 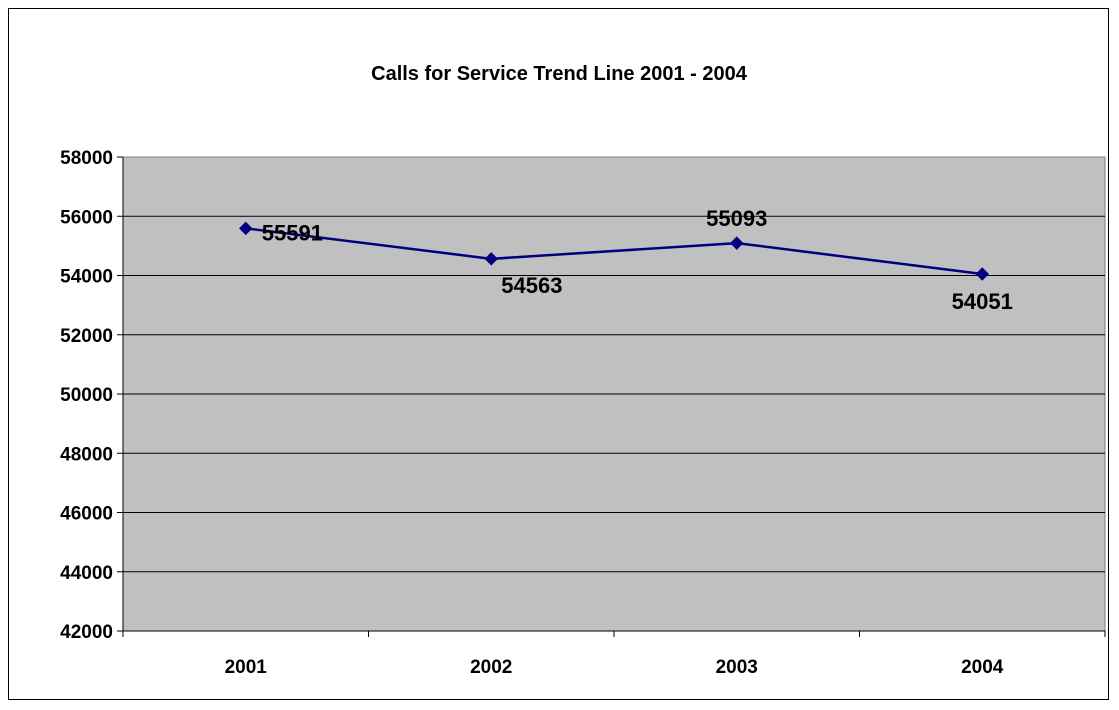 What do you see at coordinates (559, 74) in the screenshot?
I see `chart-title: Calls for Service Trend Line 2001 - 2004` at bounding box center [559, 74].